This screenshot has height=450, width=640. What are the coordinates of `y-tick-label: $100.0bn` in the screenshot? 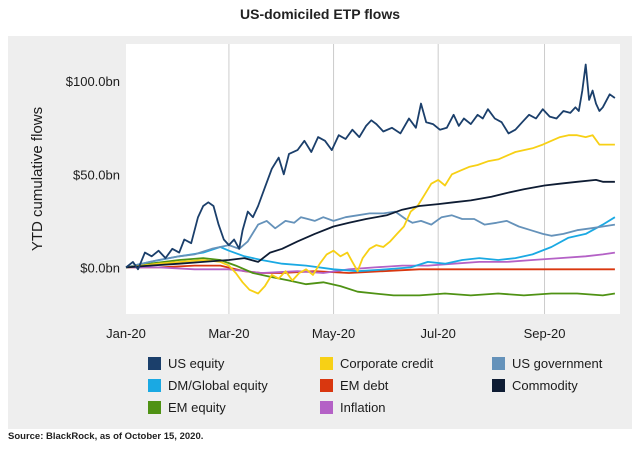 It's located at (93, 81).